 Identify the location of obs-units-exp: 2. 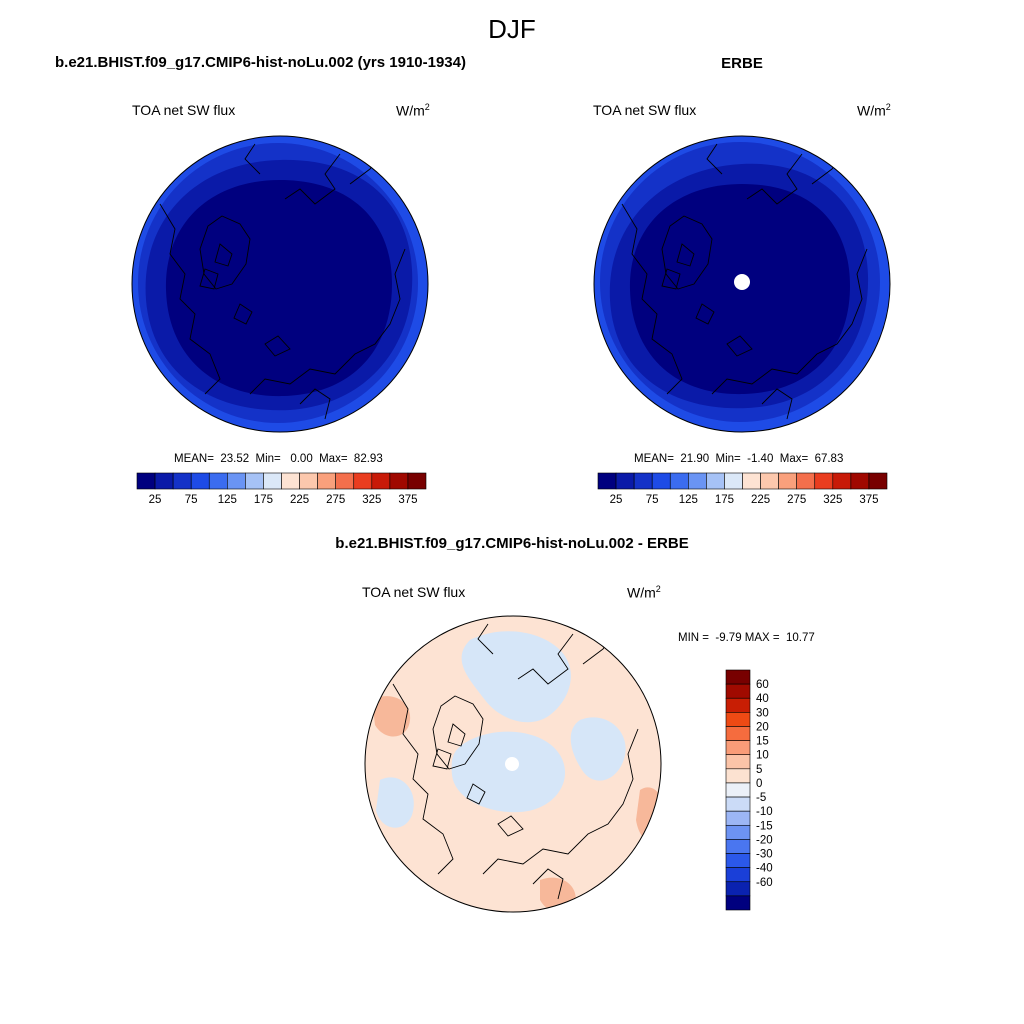
(888, 107).